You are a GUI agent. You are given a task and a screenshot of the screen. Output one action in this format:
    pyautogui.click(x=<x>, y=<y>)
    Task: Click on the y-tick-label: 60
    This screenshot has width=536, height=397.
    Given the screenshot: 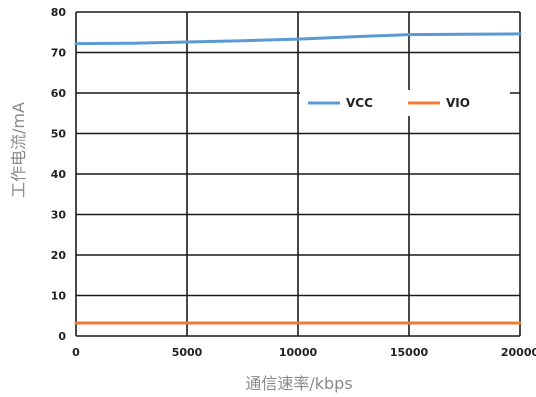 What is the action you would take?
    pyautogui.click(x=59, y=93)
    